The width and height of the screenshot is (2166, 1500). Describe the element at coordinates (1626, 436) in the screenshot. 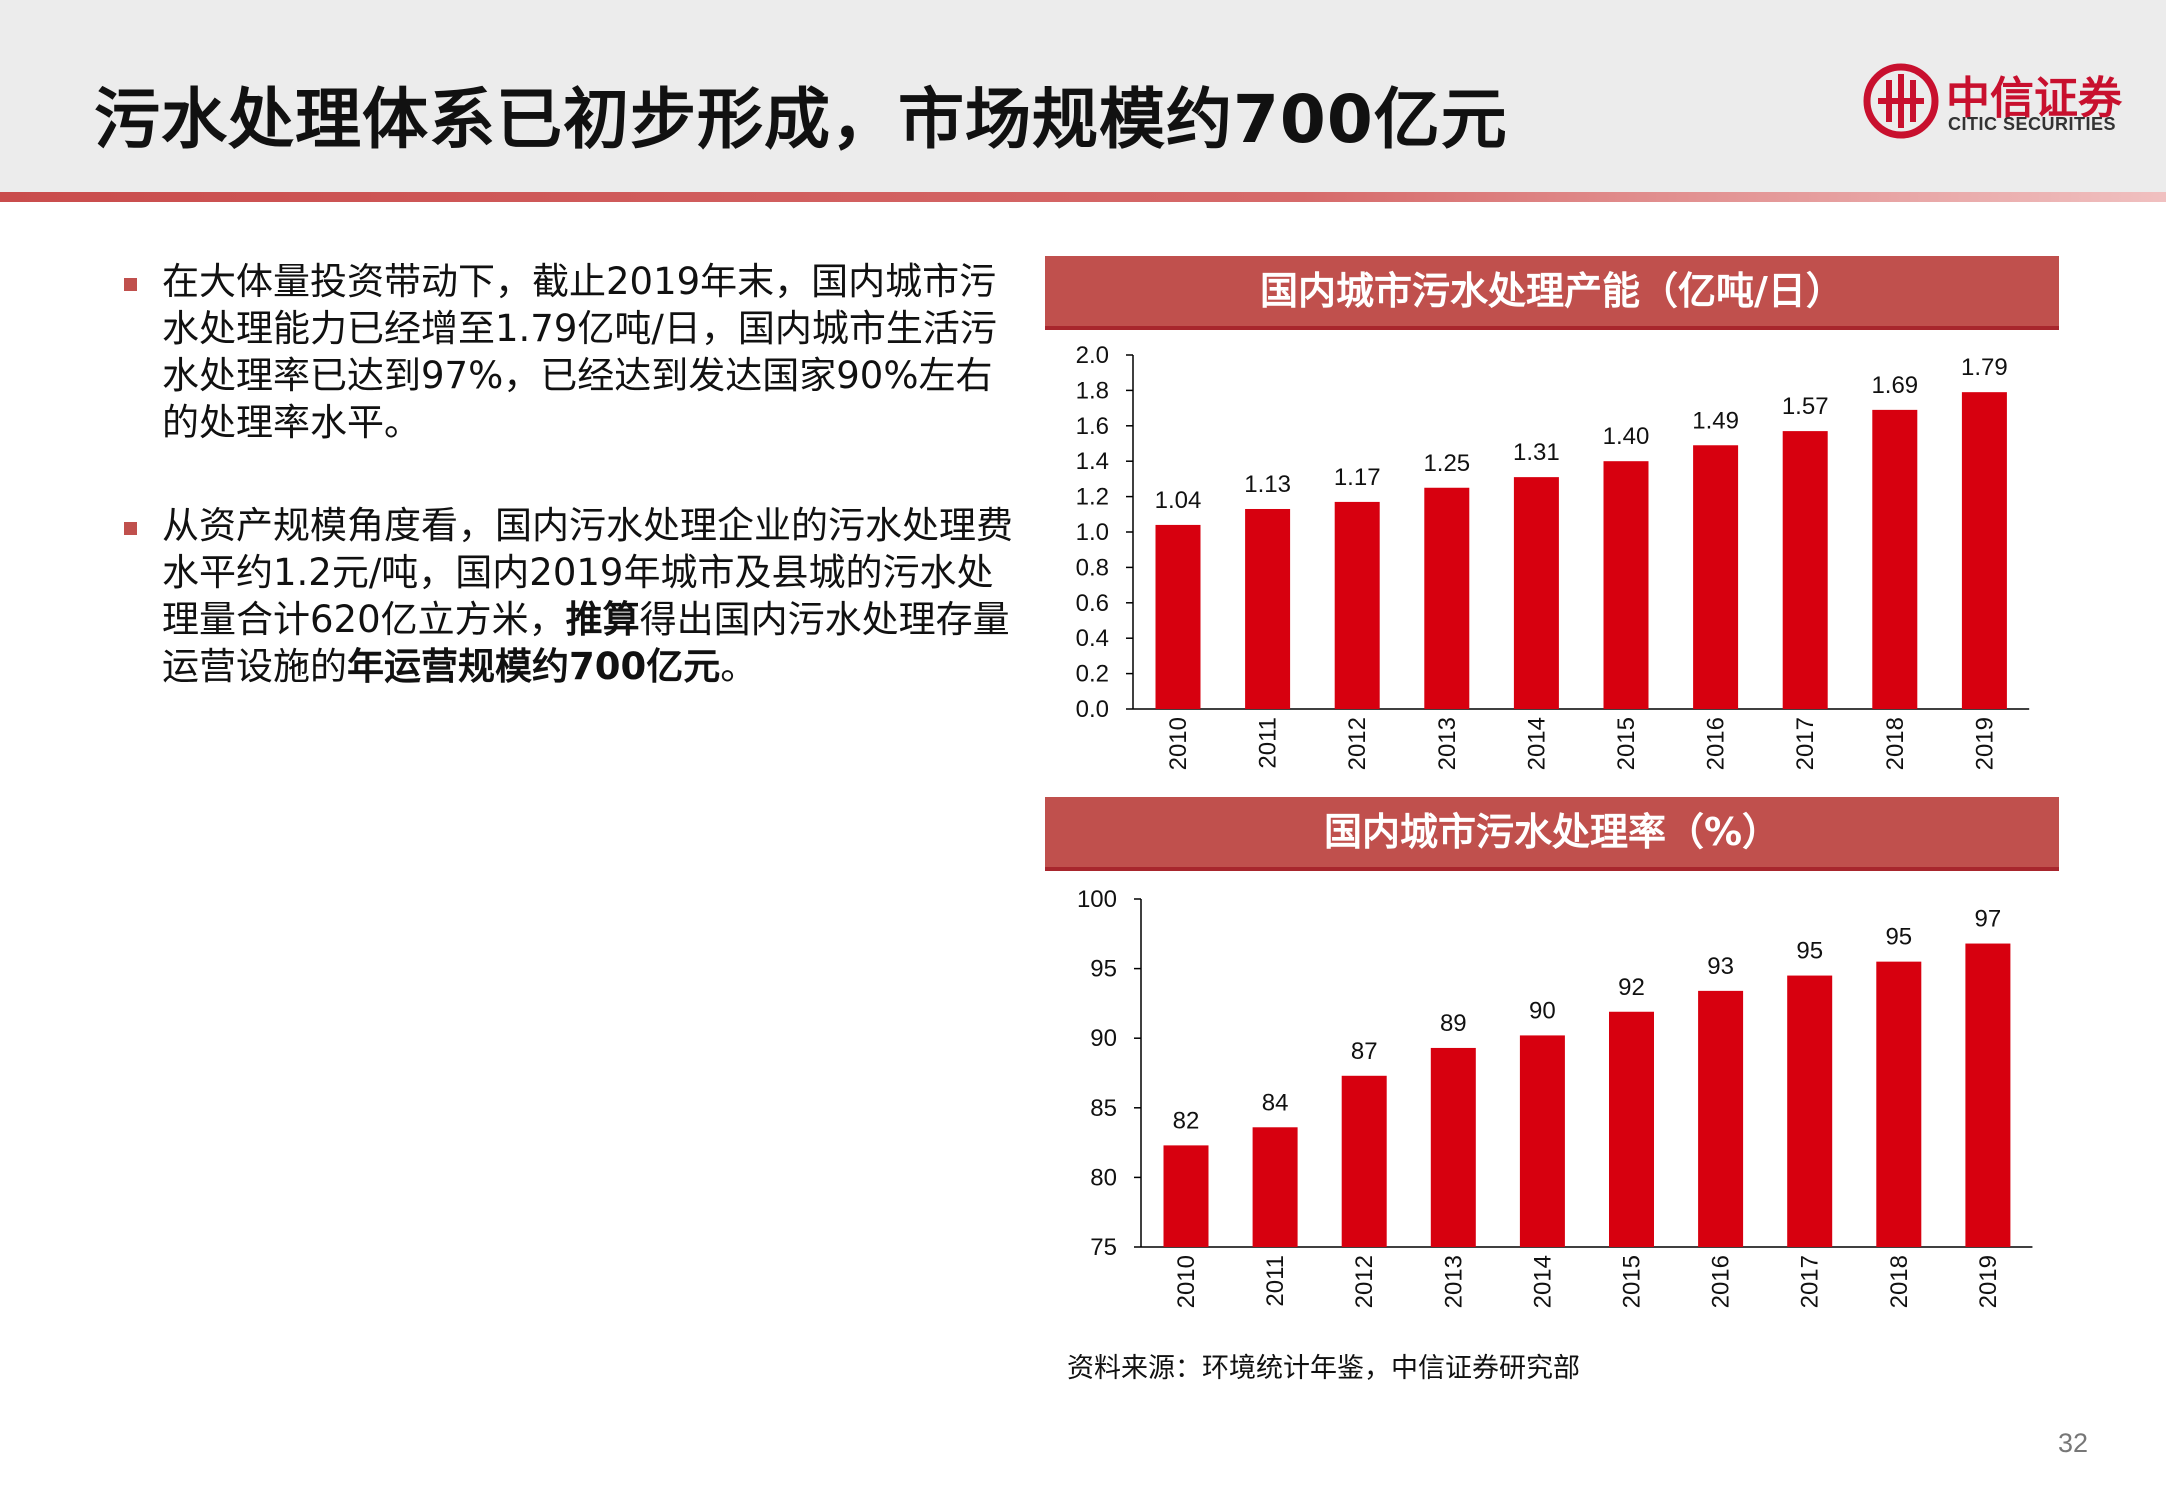

I see `data-label: 1.40` at that location.